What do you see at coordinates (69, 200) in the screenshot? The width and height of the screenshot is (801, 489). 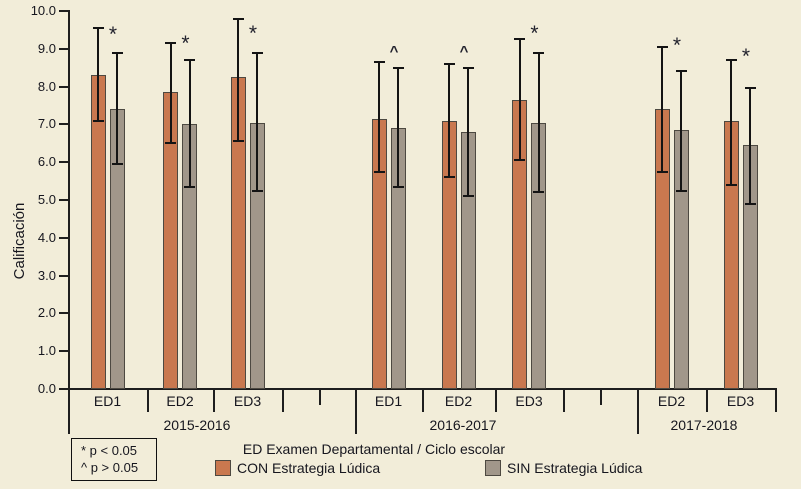 I see `y-axis-line` at bounding box center [69, 200].